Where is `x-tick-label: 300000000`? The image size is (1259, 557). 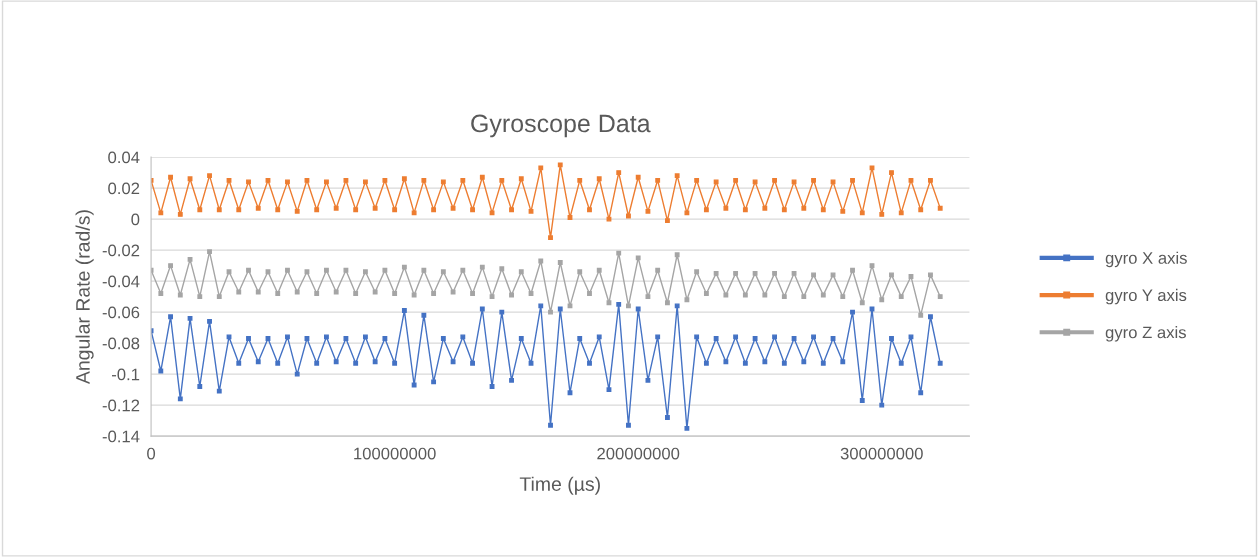 x-tick-label: 300000000 is located at coordinates (881, 453).